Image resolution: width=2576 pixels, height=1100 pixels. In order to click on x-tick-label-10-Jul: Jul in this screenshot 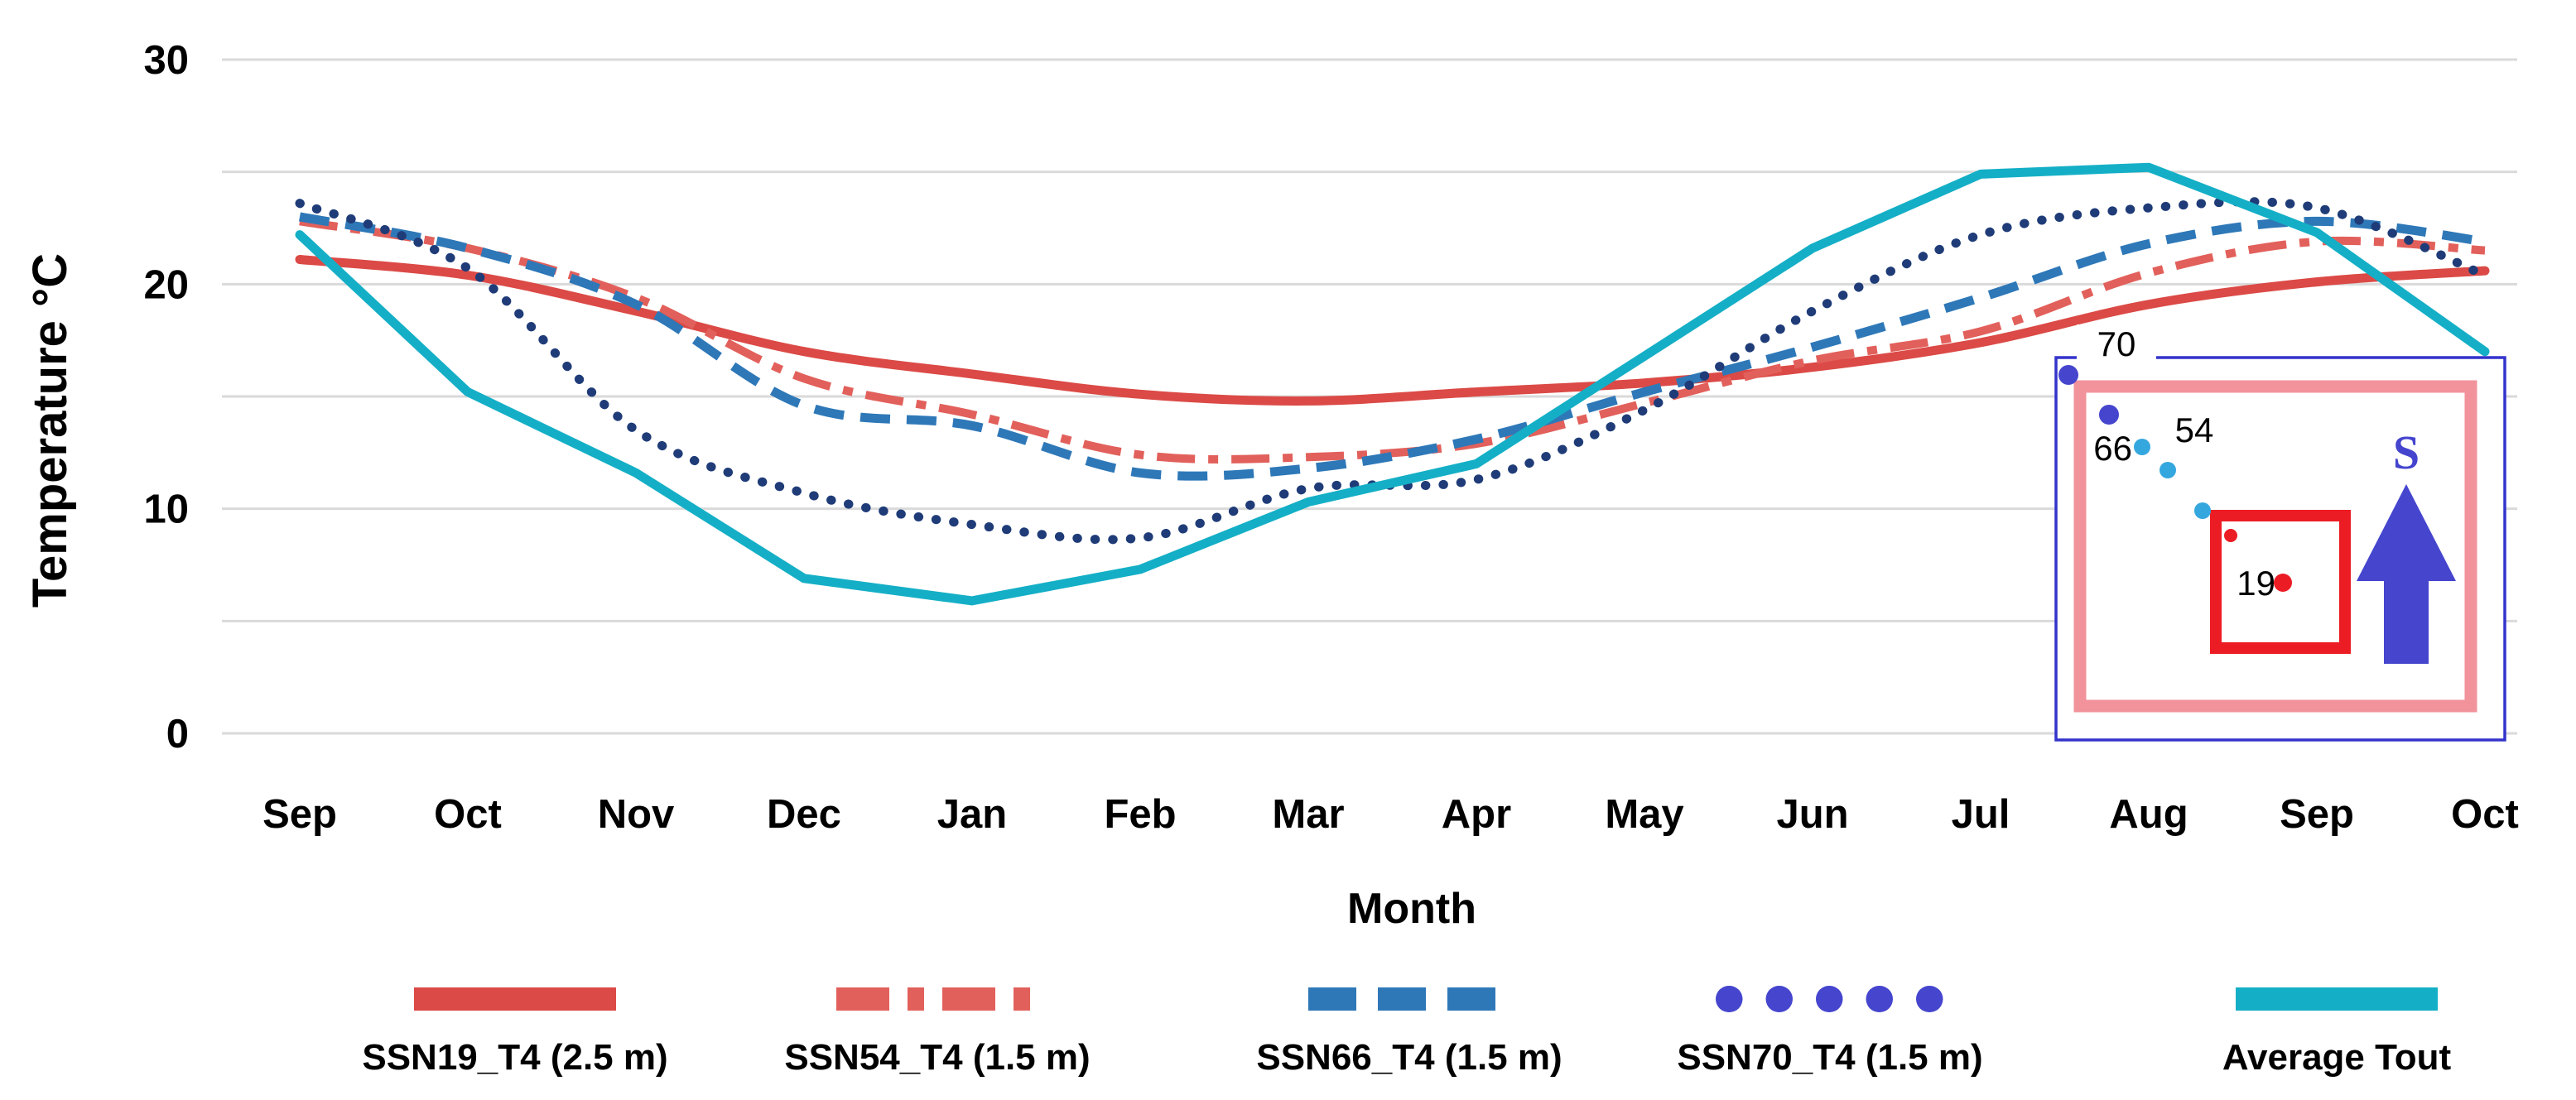, I will do `click(1981, 814)`.